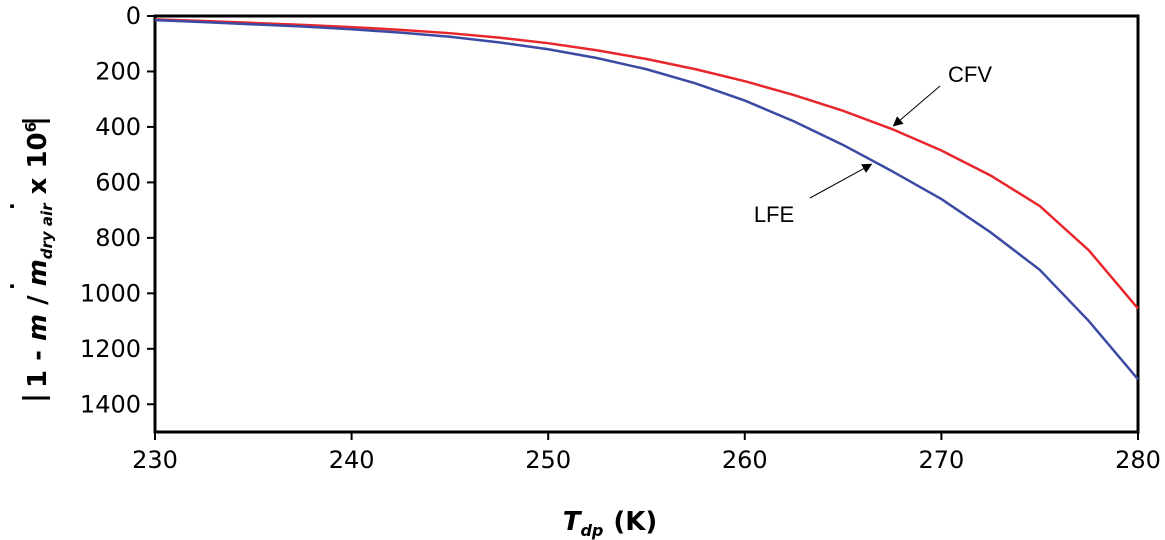  What do you see at coordinates (970, 74) in the screenshot?
I see `annotation-label-cfv: CFV` at bounding box center [970, 74].